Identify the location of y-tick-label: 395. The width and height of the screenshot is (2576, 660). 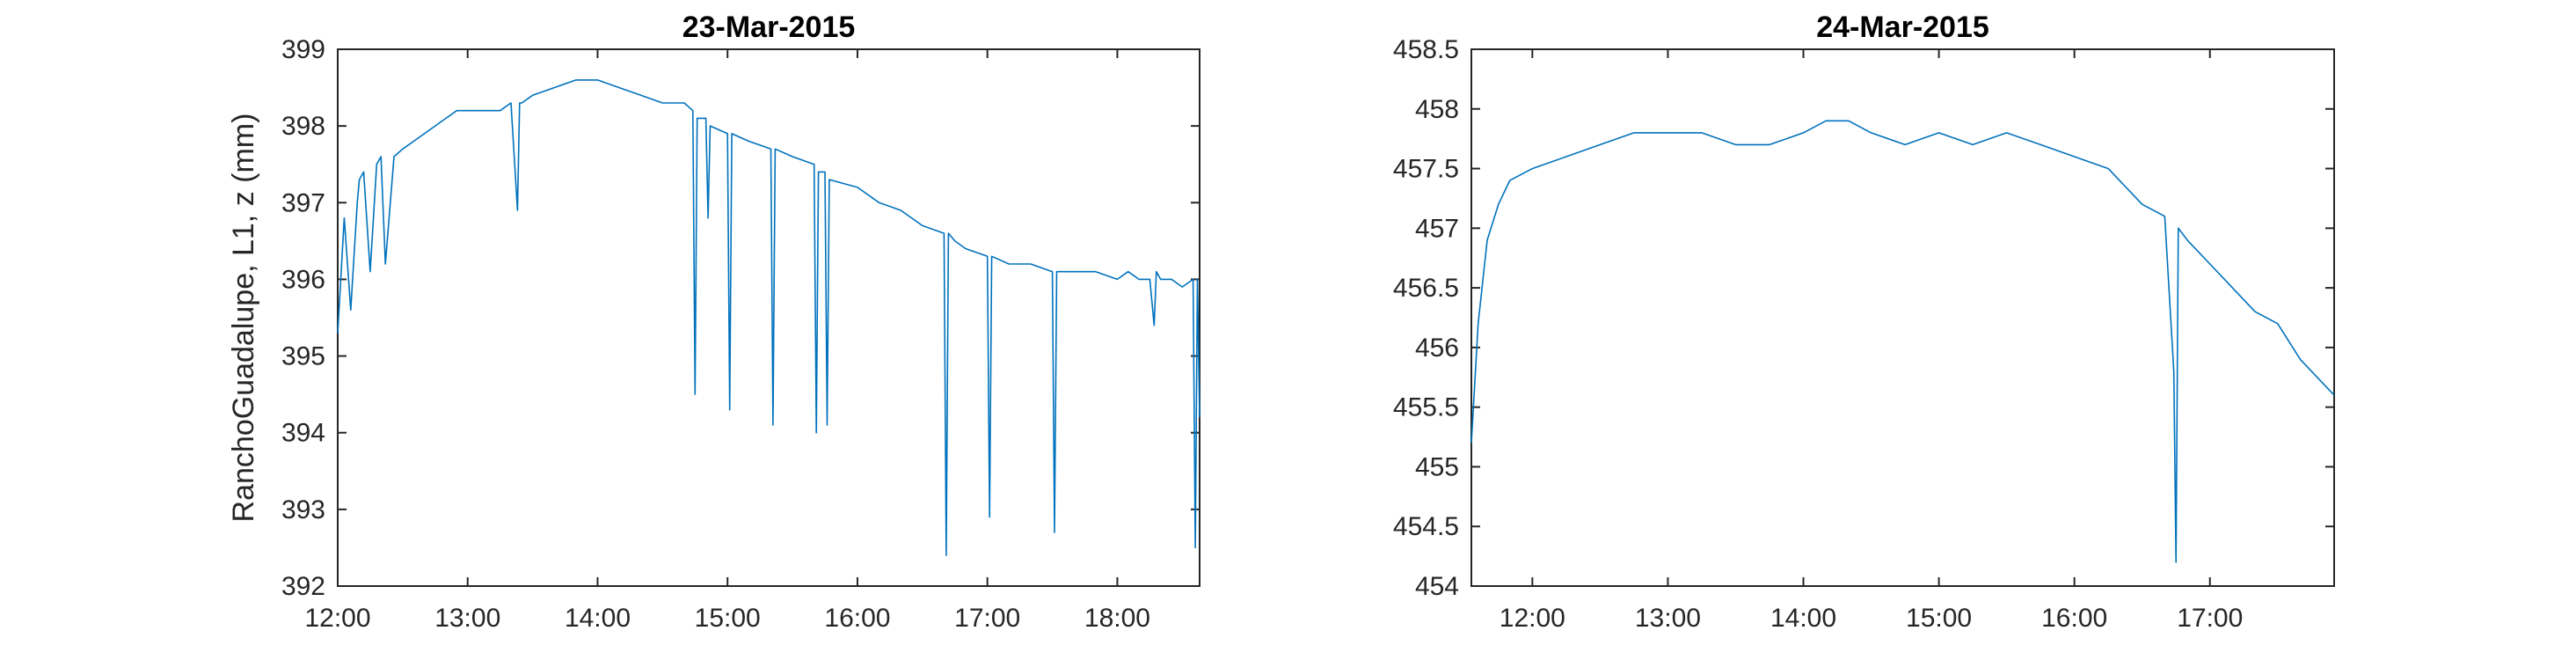
(303, 356).